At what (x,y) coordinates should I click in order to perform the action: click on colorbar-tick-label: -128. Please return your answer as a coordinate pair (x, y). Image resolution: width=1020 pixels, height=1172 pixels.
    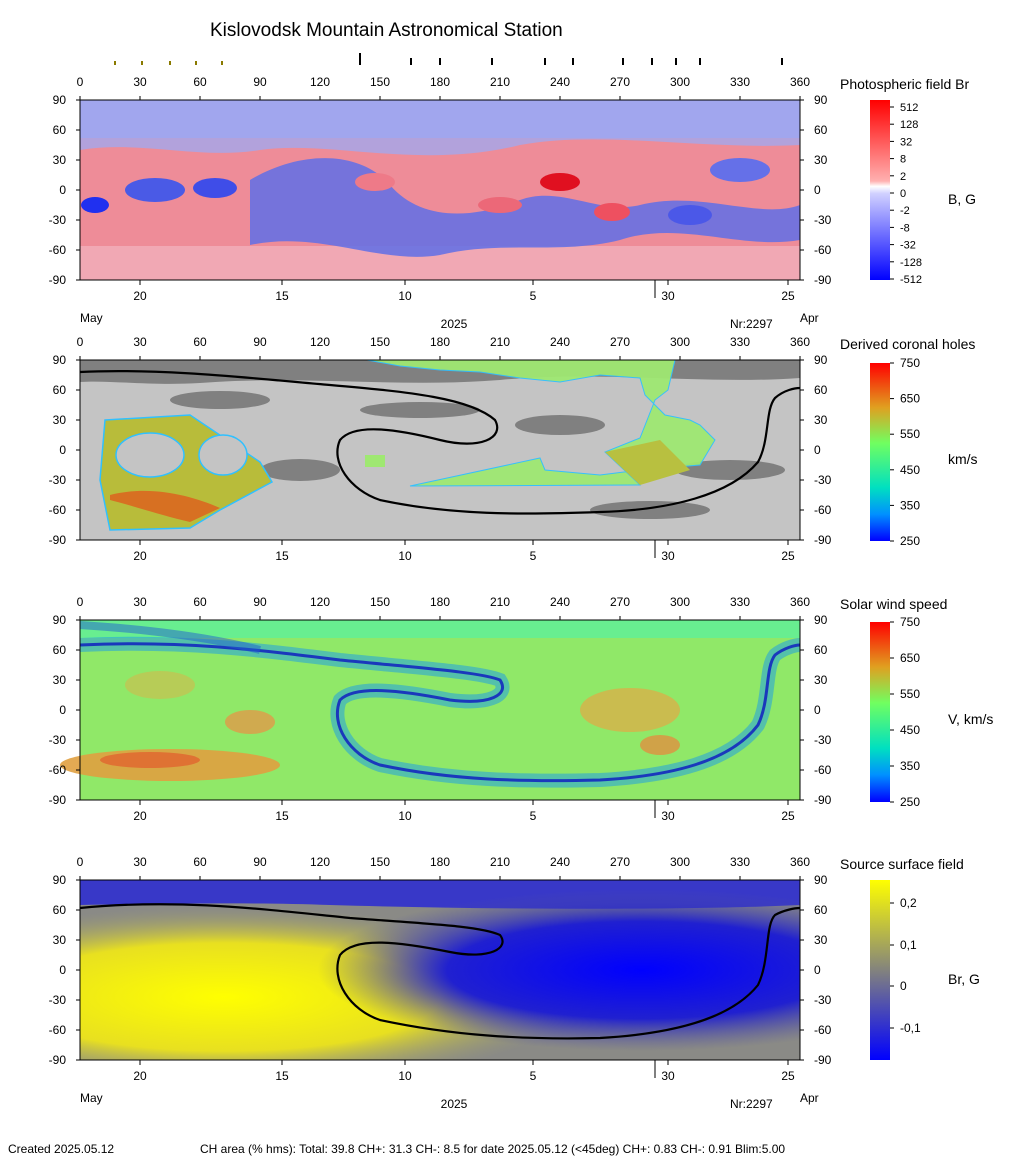
    Looking at the image, I should click on (911, 263).